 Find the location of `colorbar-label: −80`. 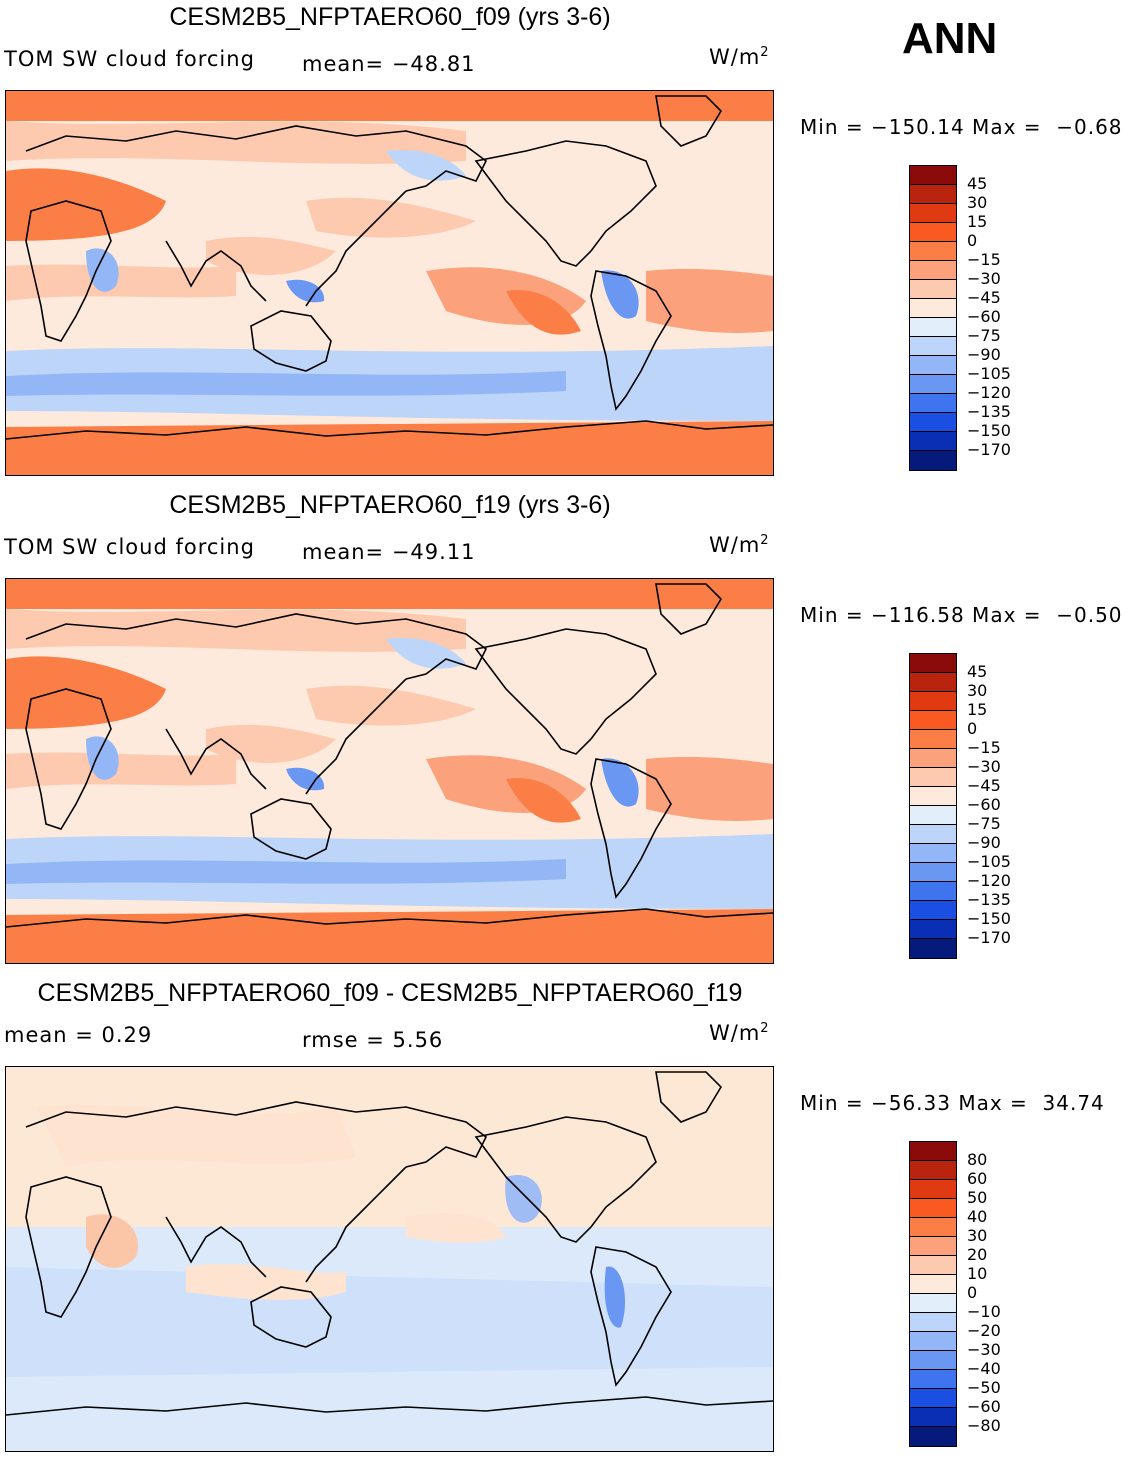

colorbar-label: −80 is located at coordinates (984, 1425).